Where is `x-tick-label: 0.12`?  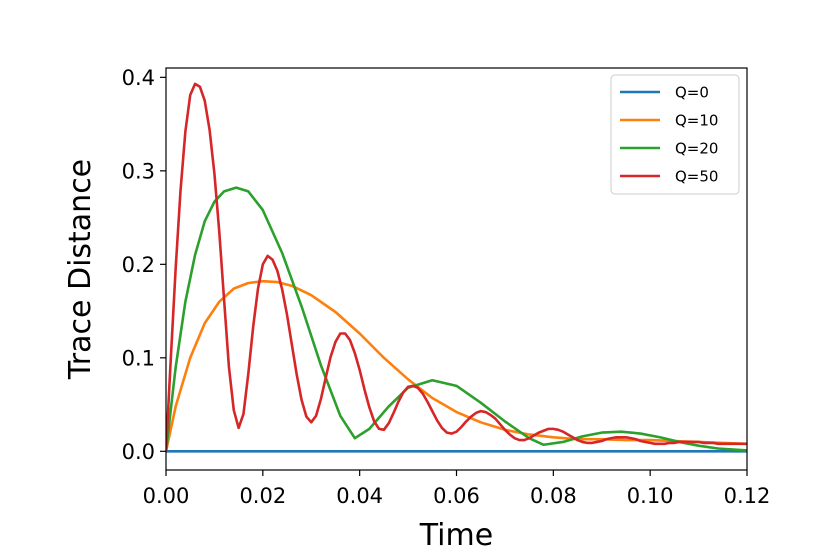 x-tick-label: 0.12 is located at coordinates (747, 496).